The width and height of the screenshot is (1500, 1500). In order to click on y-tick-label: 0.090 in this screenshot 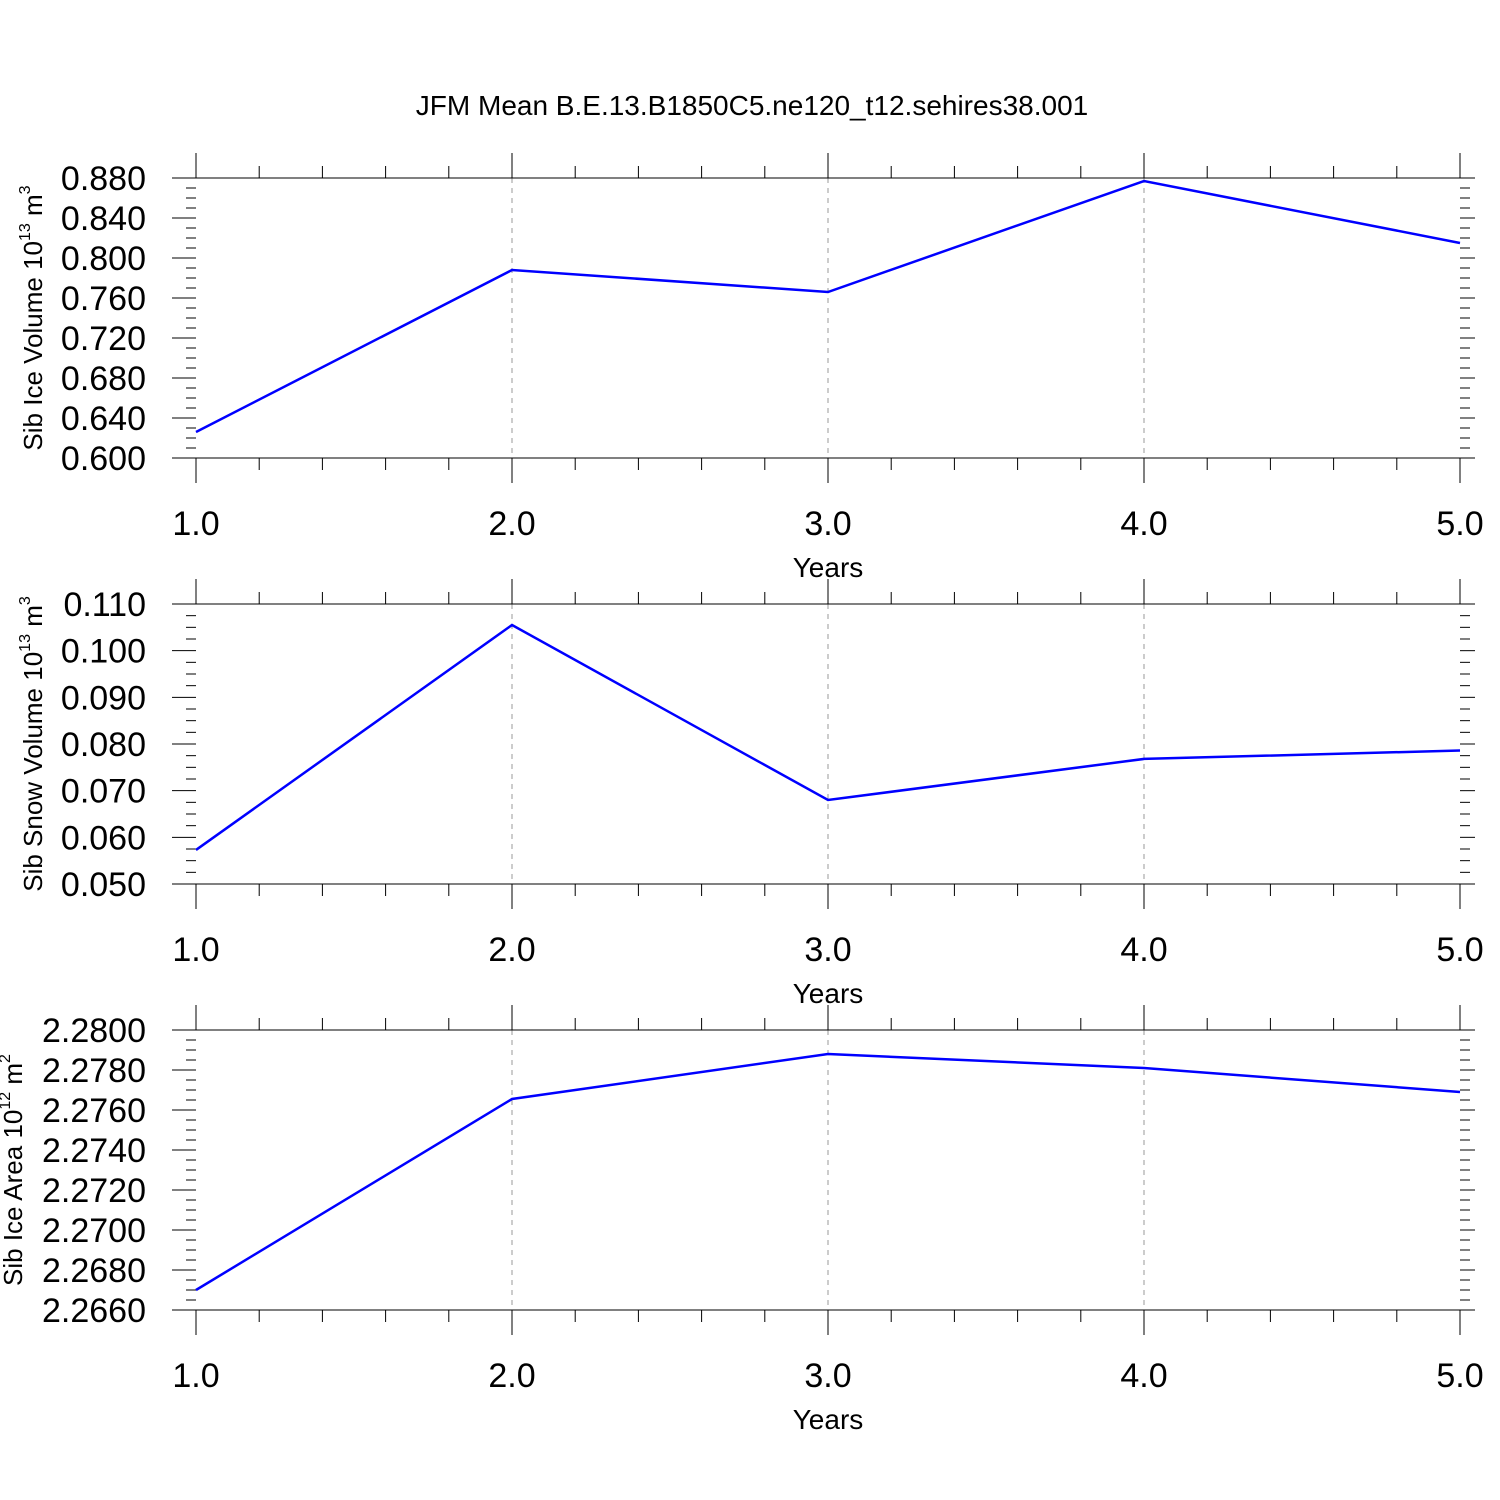, I will do `click(103, 698)`.